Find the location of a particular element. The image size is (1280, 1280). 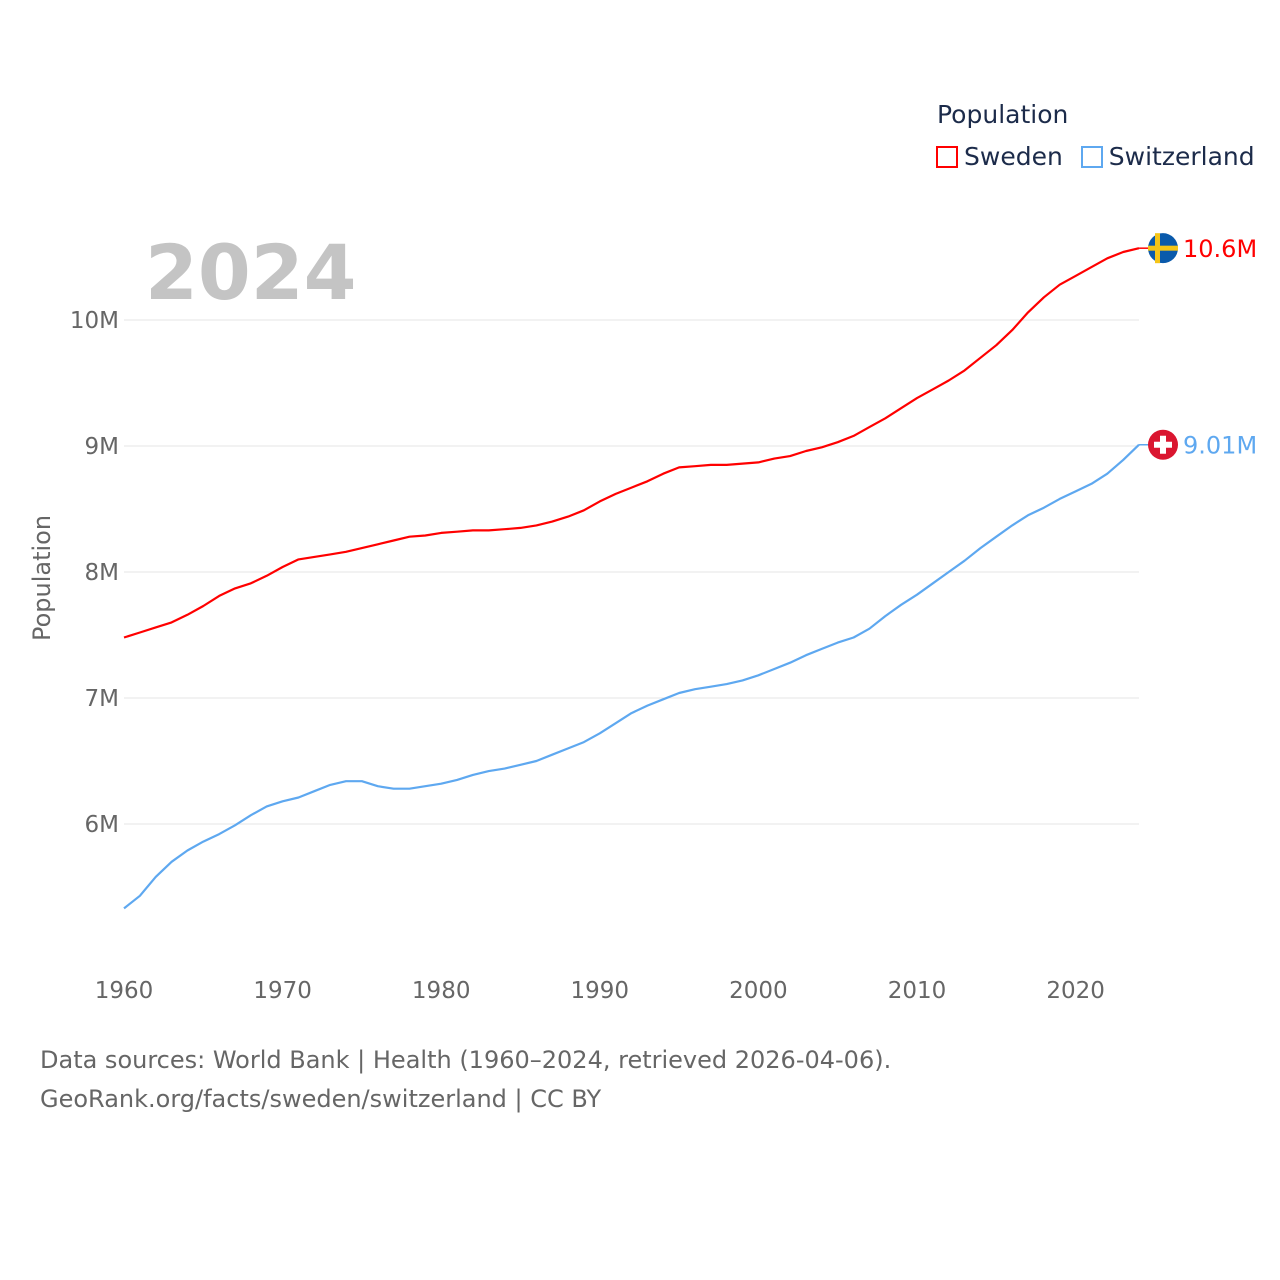

y-tick-label: 10M is located at coordinates (94, 321).